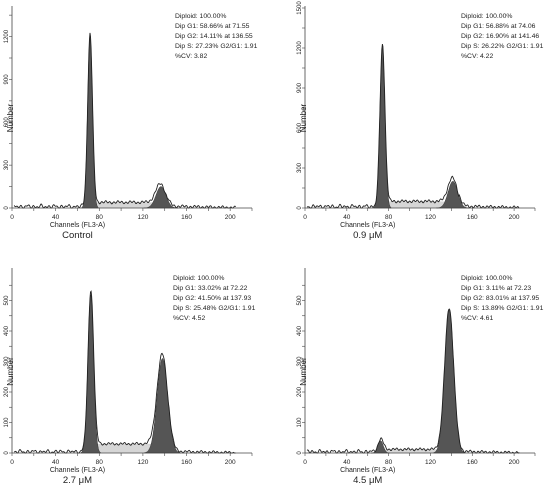 The width and height of the screenshot is (550, 489). I want to click on stats-line: Dip G2: 41.50% at 137.93, so click(212, 298).